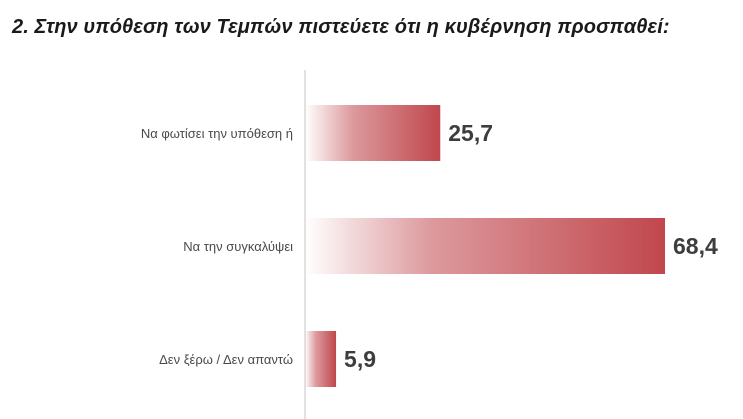 The width and height of the screenshot is (743, 419). Describe the element at coordinates (470, 133) in the screenshot. I see `value-label-1: 25,7` at that location.